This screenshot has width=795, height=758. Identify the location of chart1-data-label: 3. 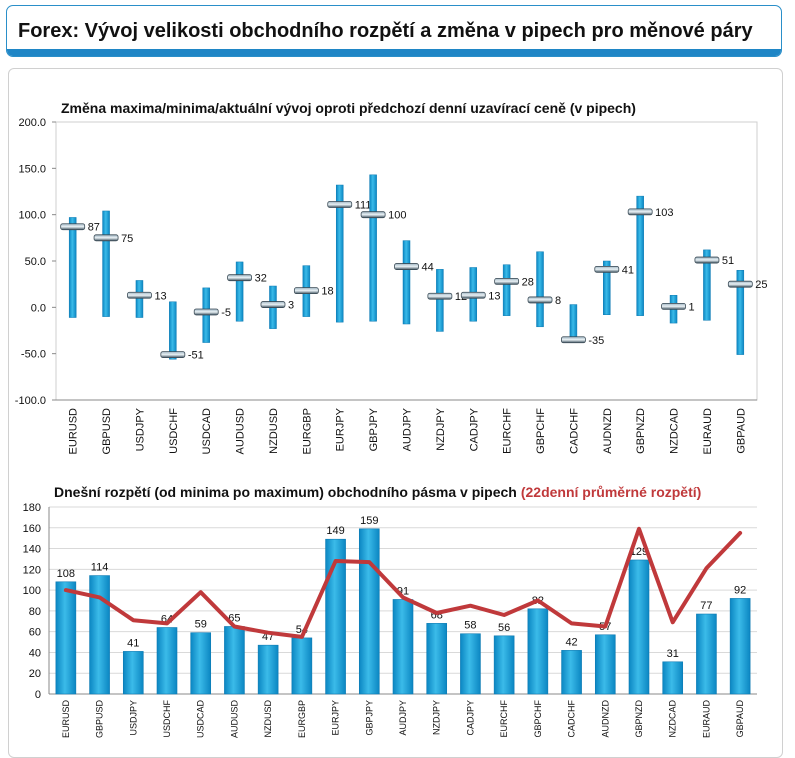
(291, 306).